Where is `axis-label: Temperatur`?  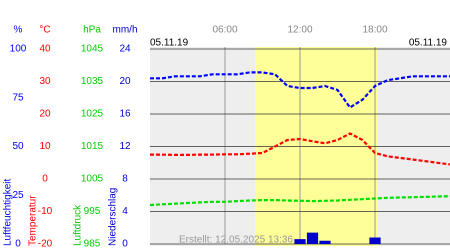 axis-label: Temperatur is located at coordinates (33, 220).